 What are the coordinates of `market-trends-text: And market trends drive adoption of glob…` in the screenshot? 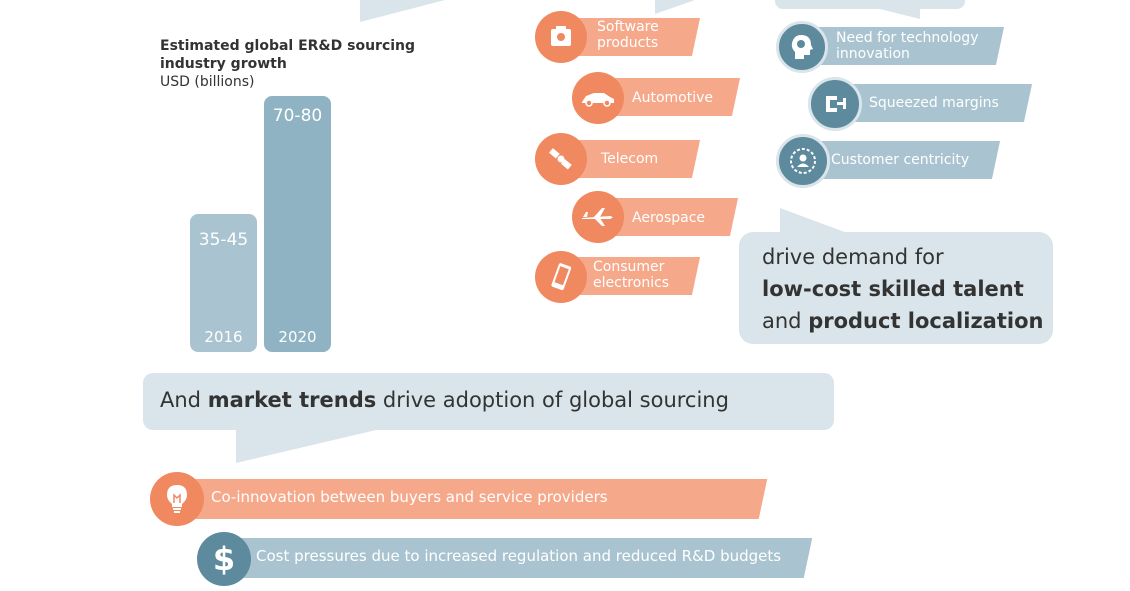 It's located at (444, 400).